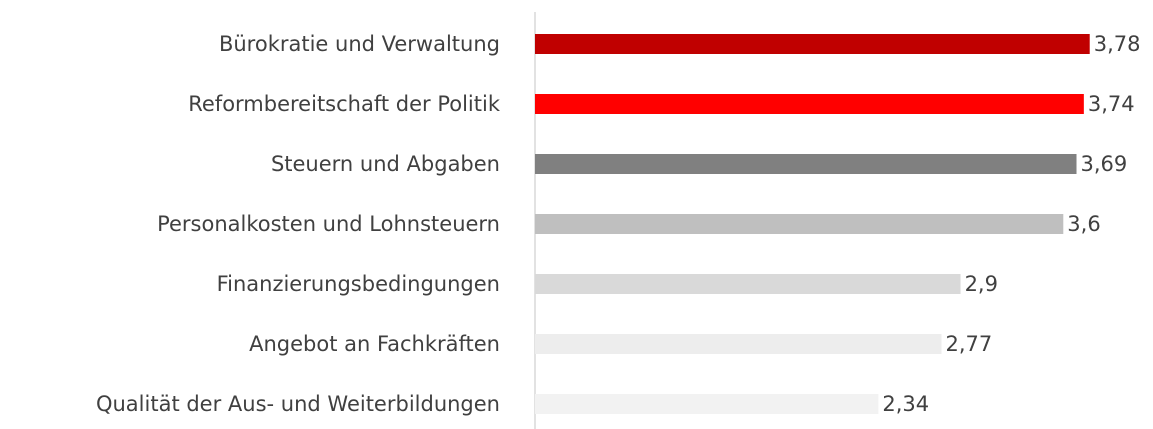 This screenshot has width=1153, height=429. What do you see at coordinates (385, 164) in the screenshot?
I see `category-label: Steuern und Abgaben` at bounding box center [385, 164].